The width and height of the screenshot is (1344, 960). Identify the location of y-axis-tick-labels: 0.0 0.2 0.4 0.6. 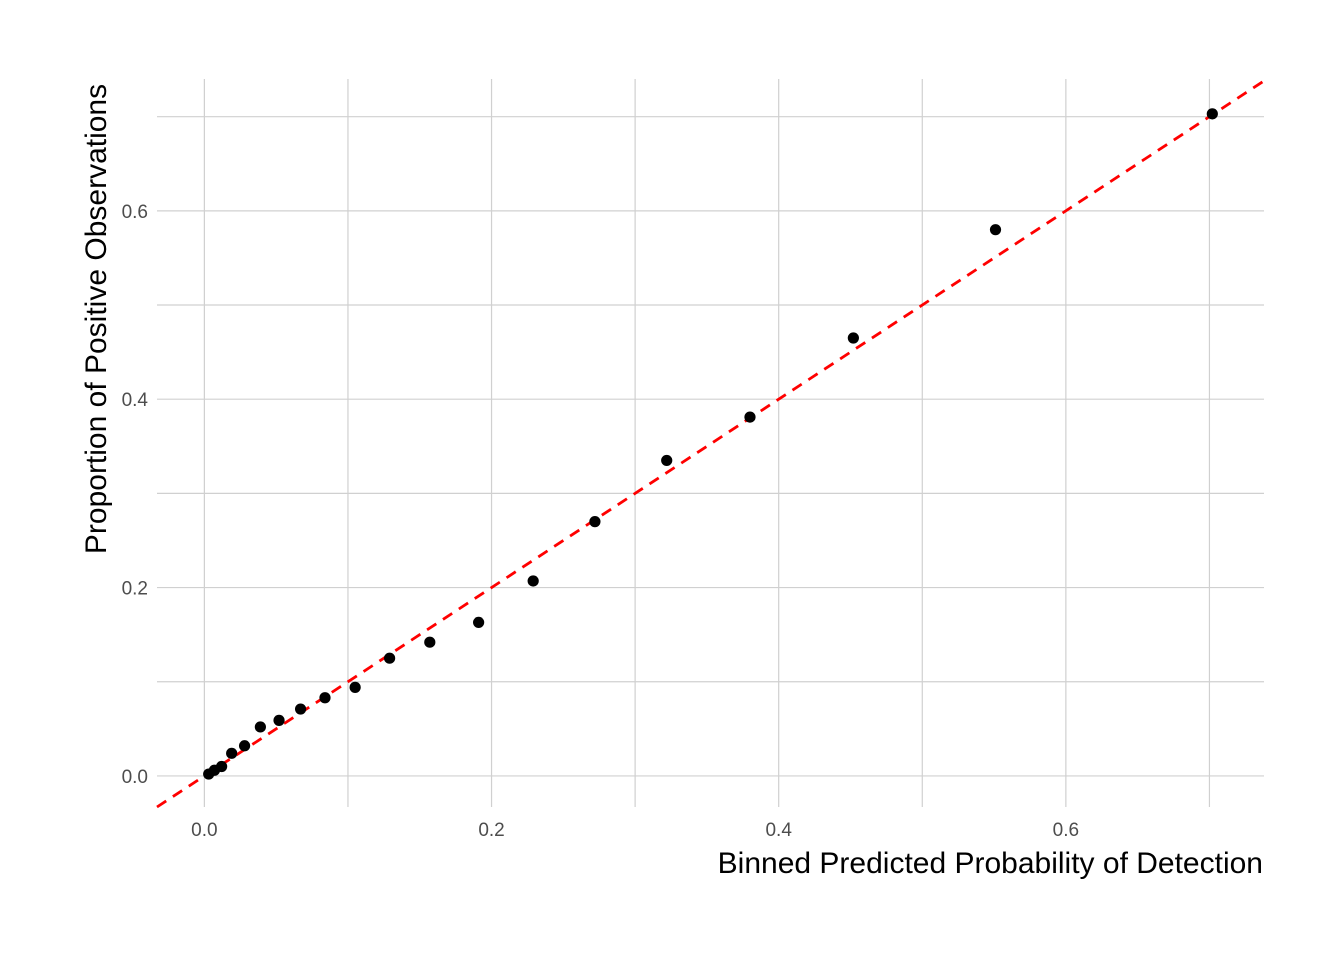
(135, 495).